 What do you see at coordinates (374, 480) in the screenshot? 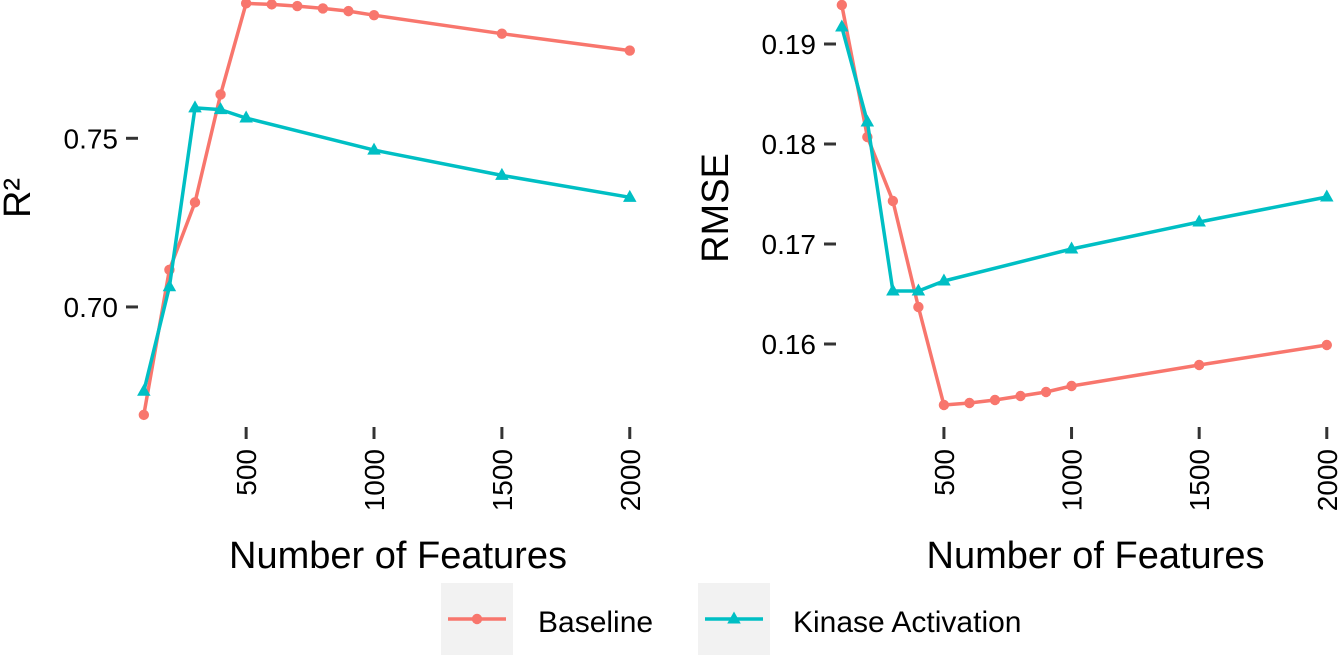
I see `r-x-tick-label: 1000` at bounding box center [374, 480].